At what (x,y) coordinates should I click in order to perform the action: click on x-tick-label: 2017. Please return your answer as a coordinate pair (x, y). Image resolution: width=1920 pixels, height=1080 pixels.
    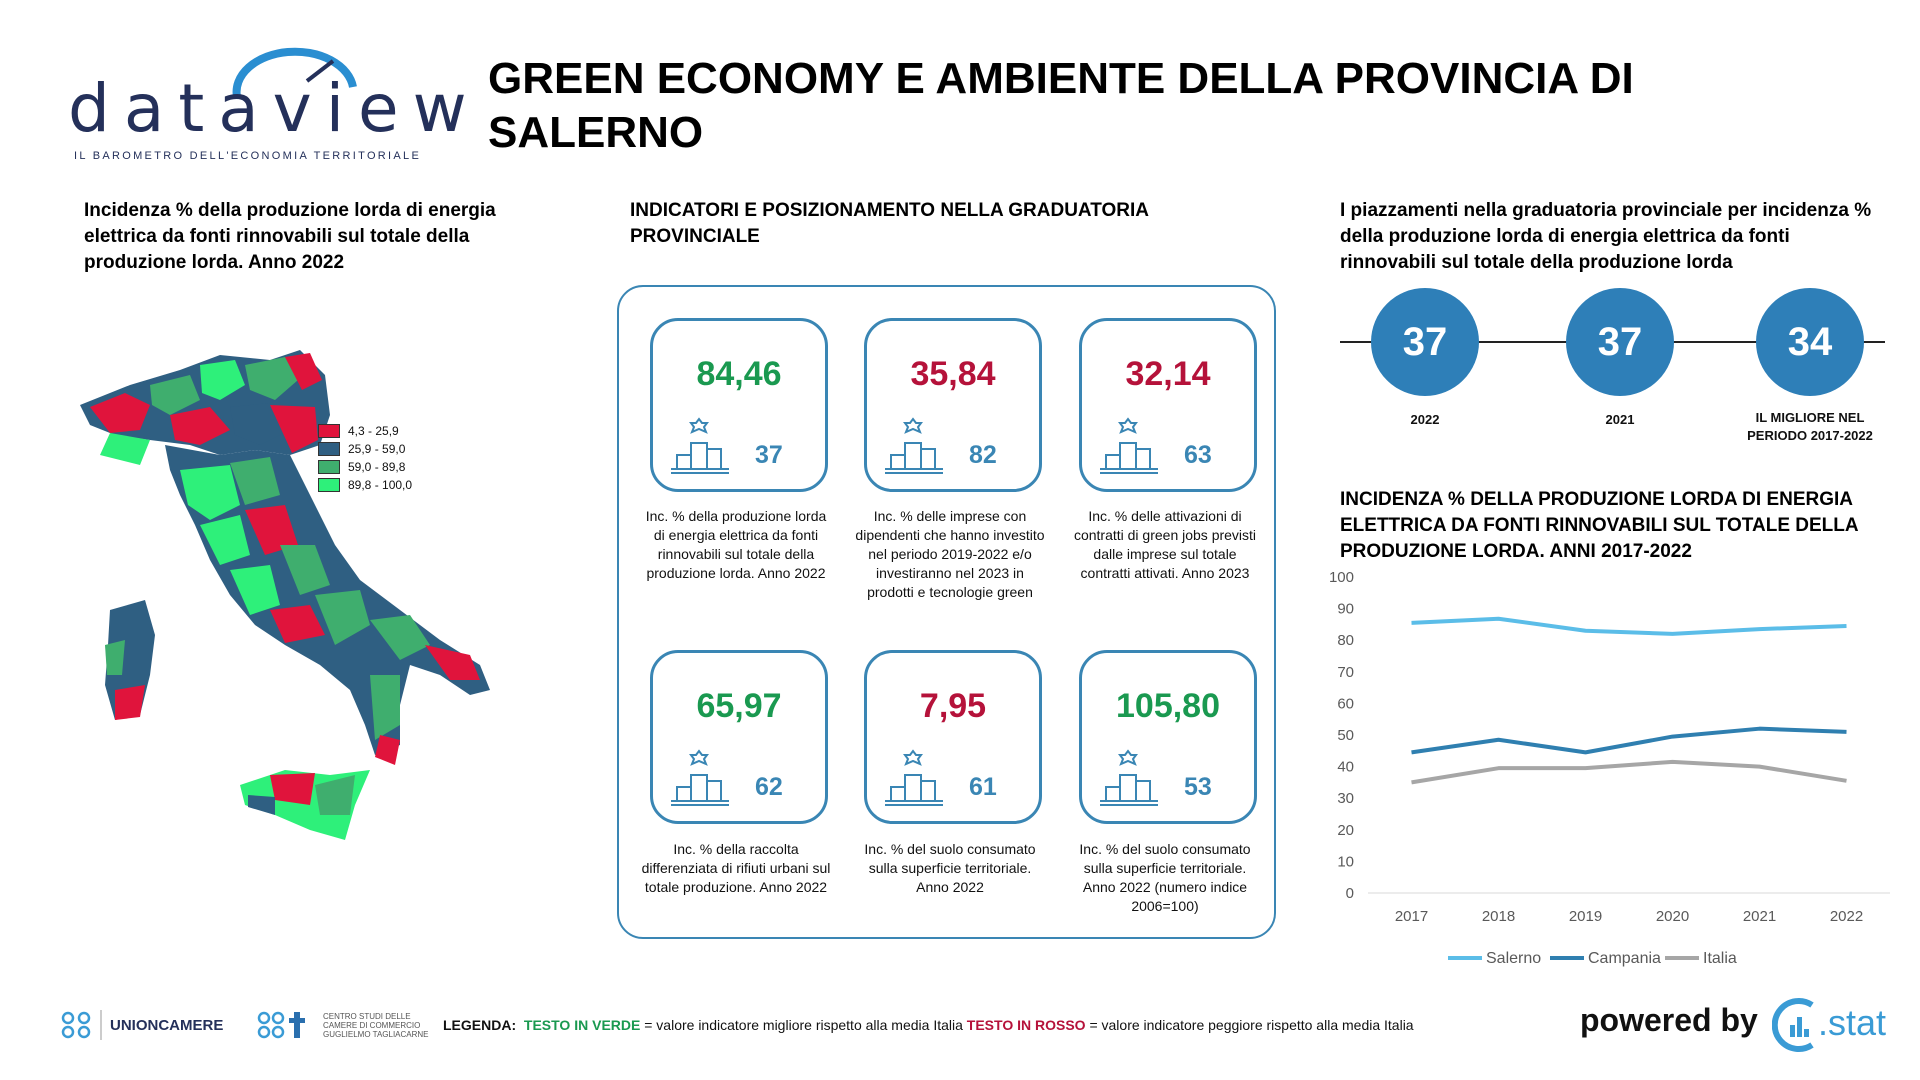
    Looking at the image, I should click on (1411, 916).